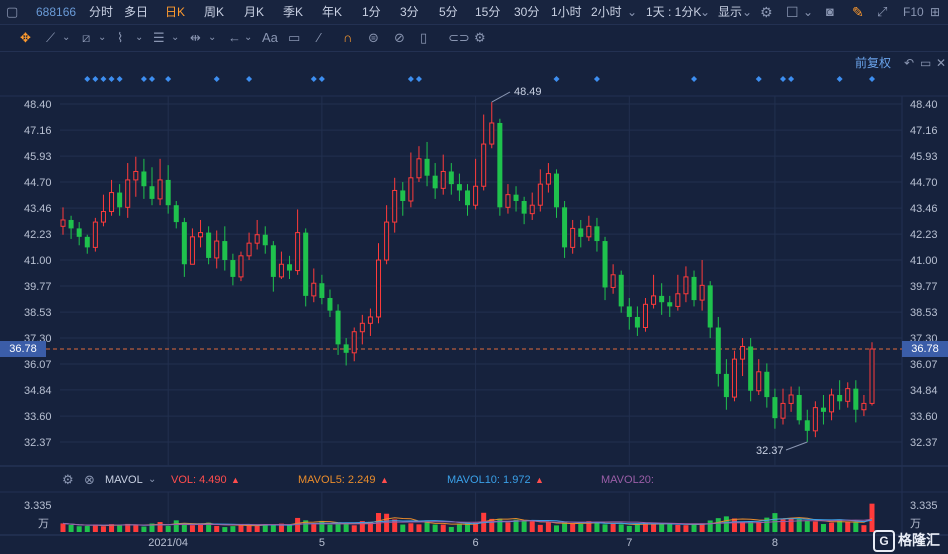  I want to click on trash-icon: ▯, so click(424, 37).